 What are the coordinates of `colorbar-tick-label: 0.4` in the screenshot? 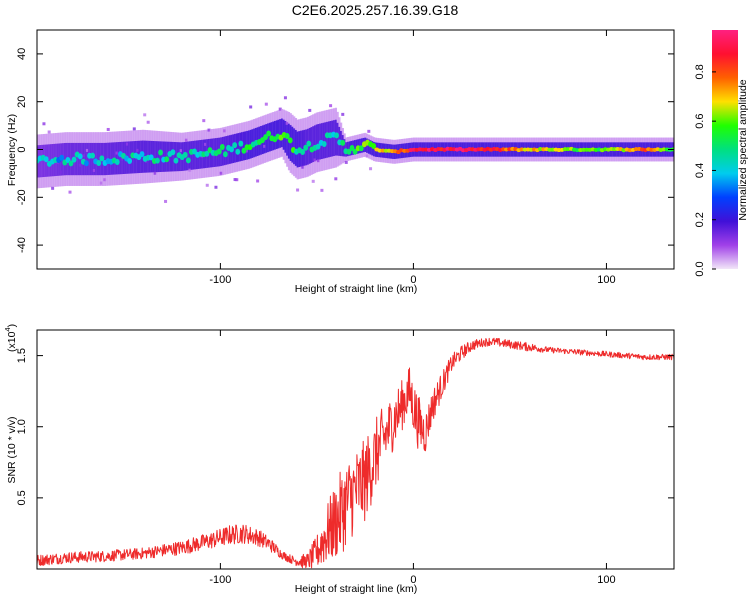 It's located at (700, 170).